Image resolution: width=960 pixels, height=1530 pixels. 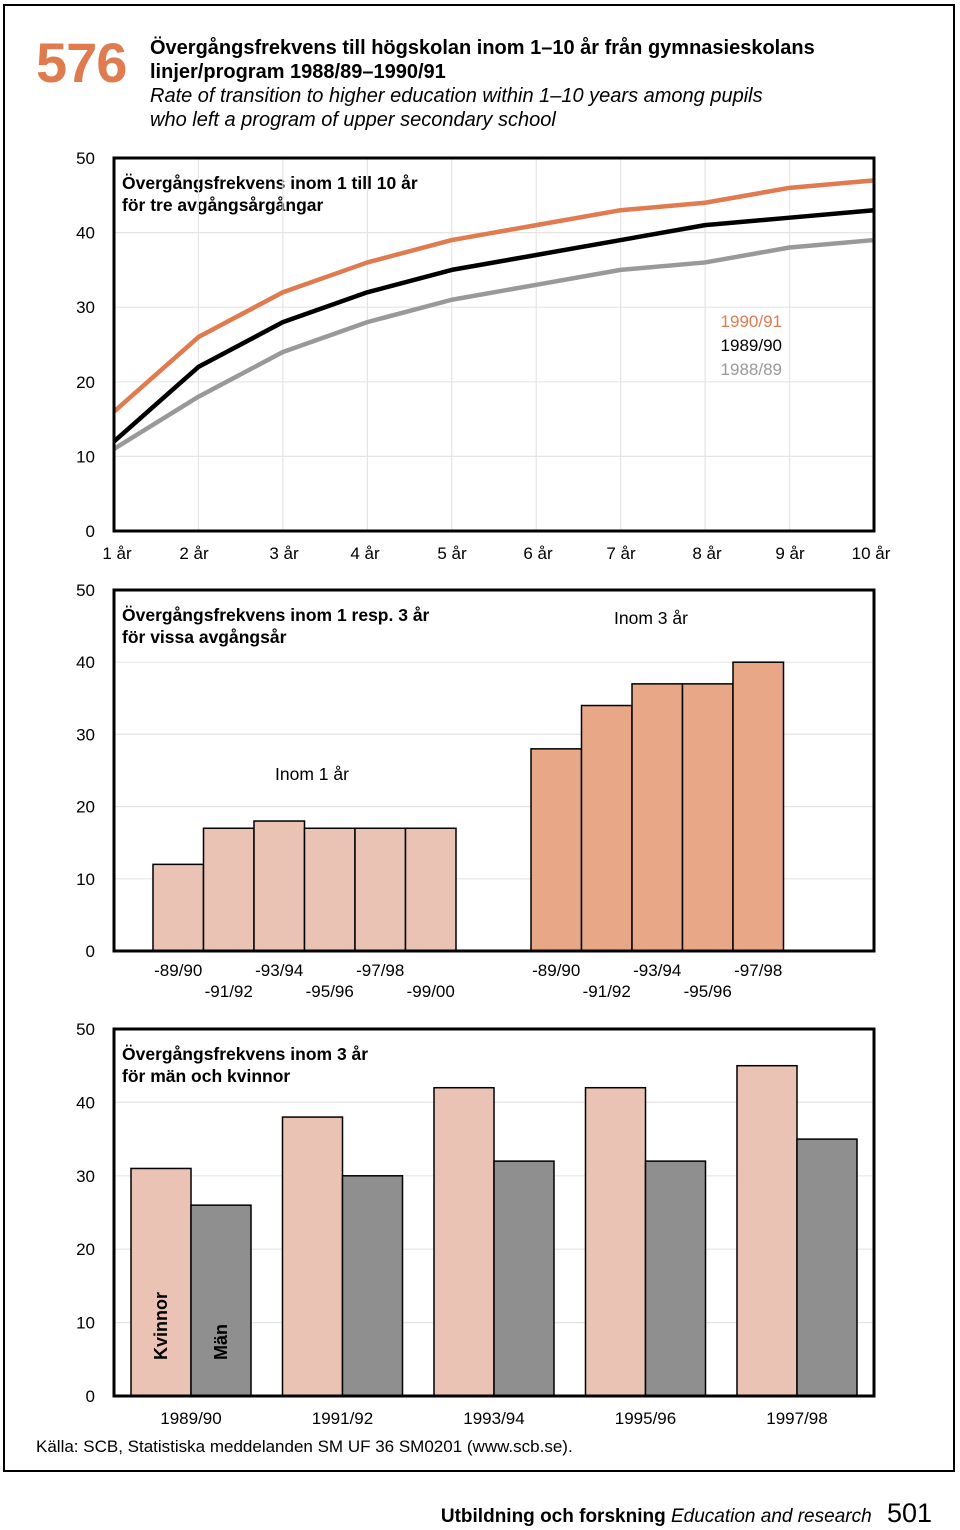 What do you see at coordinates (751, 321) in the screenshot?
I see `legend-entry: 1990/91` at bounding box center [751, 321].